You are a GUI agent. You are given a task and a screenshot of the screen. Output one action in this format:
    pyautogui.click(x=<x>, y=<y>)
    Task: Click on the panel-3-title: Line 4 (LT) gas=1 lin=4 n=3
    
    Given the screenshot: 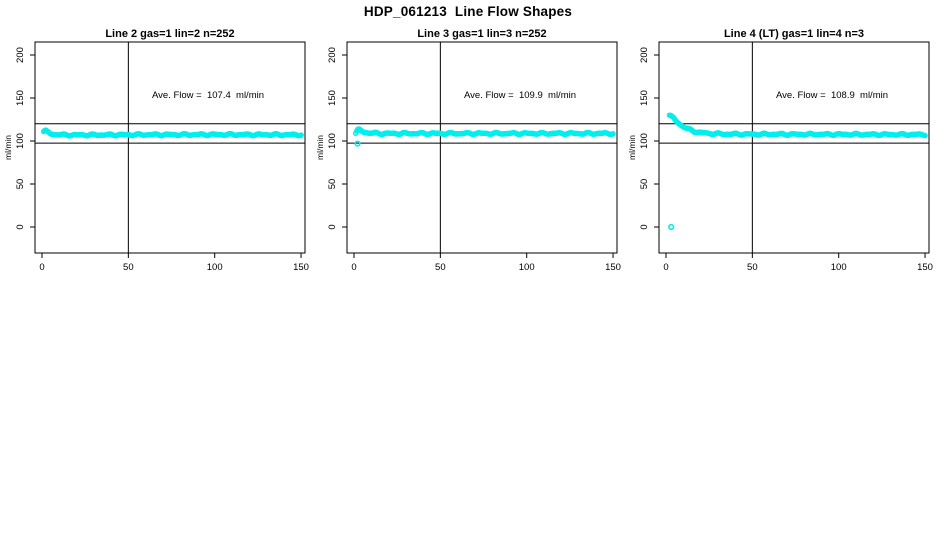 What is the action you would take?
    pyautogui.click(x=794, y=34)
    